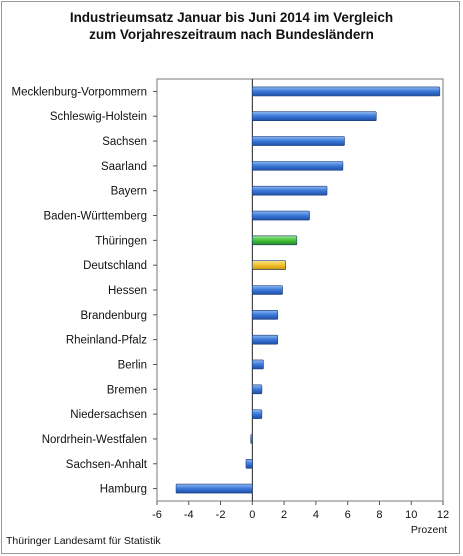 This screenshot has height=556, width=463. Describe the element at coordinates (106, 341) in the screenshot. I see `category-label: Rheinland-Pfalz` at that location.